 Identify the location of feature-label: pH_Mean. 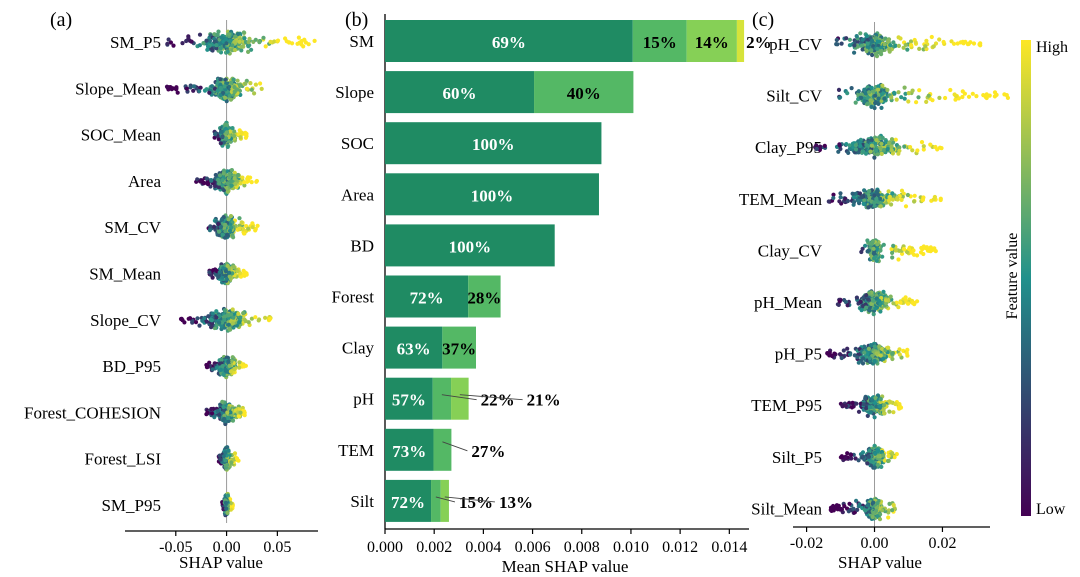
(788, 302).